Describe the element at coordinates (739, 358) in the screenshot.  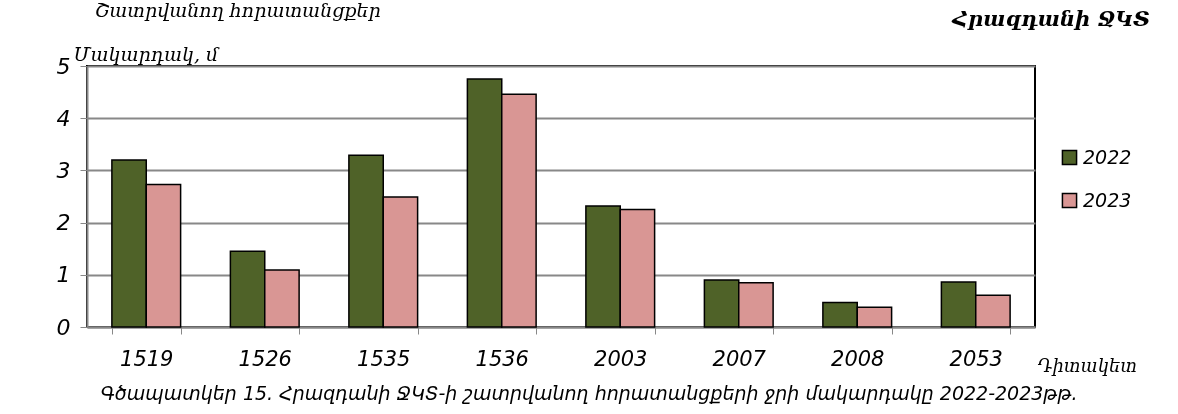
I see `x-tick-label: 2007` at that location.